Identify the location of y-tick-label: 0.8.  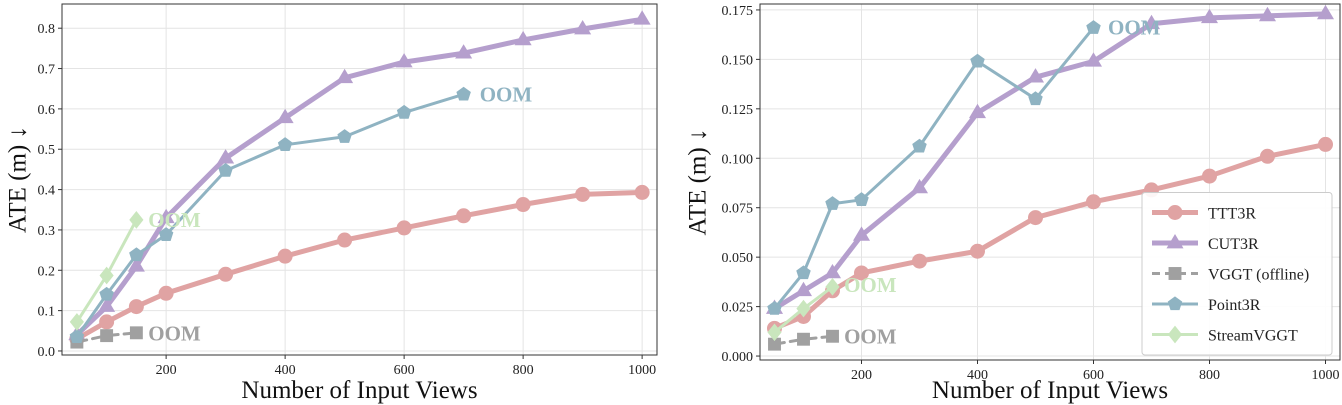
(47, 29).